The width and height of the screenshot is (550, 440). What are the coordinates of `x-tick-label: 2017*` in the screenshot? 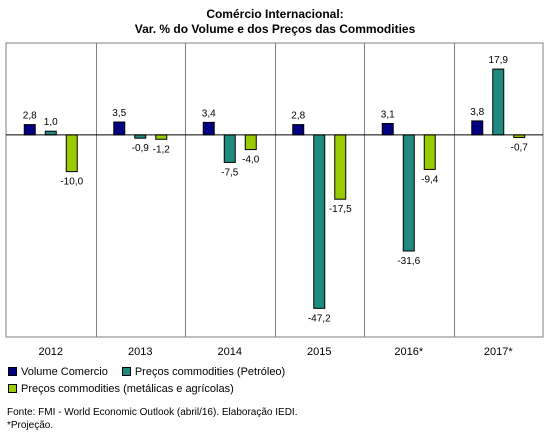 It's located at (498, 352).